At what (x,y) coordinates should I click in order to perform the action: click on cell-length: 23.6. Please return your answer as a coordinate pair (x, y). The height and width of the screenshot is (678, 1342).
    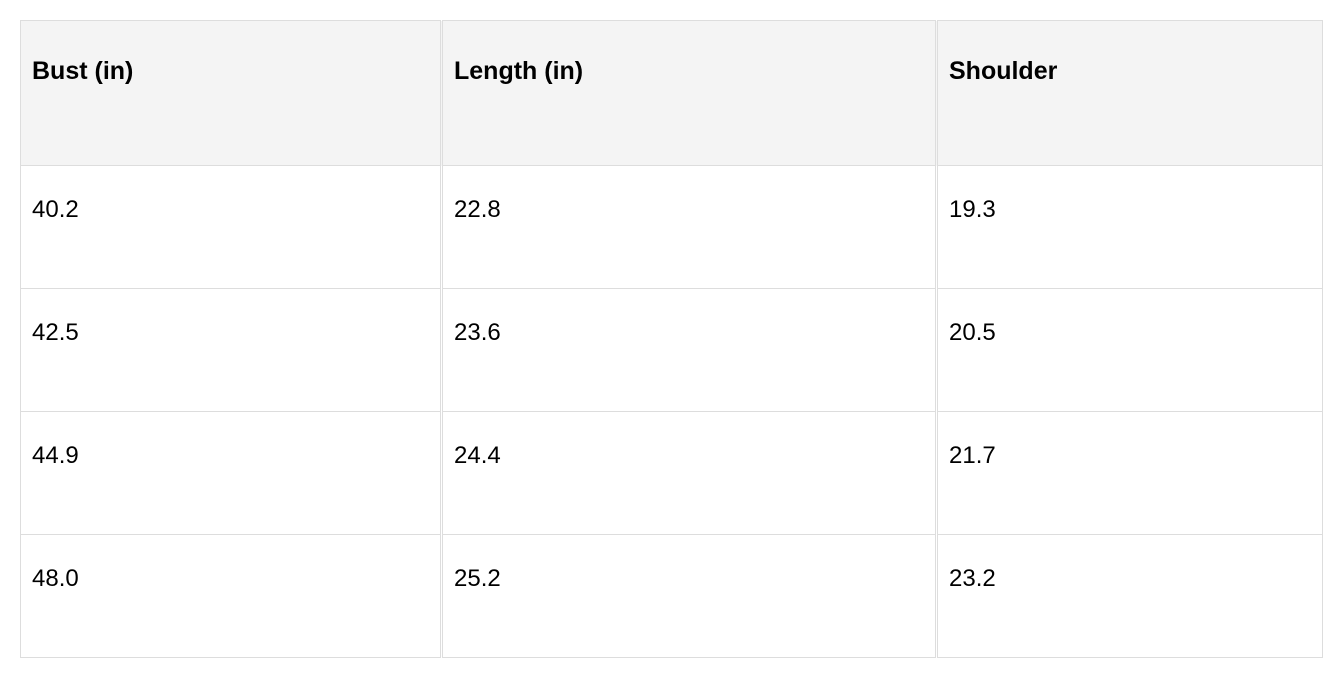
    Looking at the image, I should click on (689, 350).